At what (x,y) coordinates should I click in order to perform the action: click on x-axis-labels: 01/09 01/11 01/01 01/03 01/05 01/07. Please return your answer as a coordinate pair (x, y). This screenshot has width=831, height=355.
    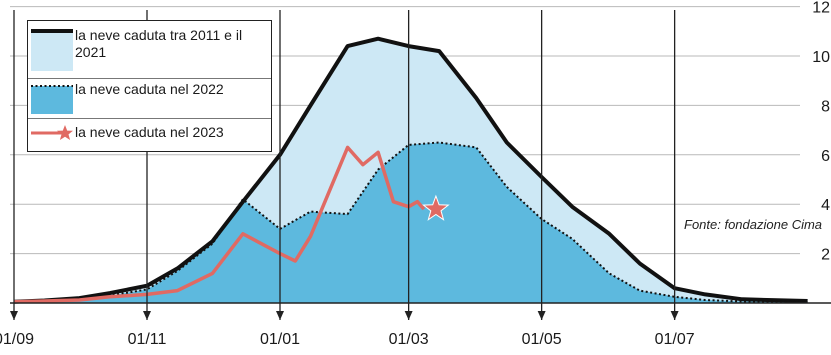
    Looking at the image, I should click on (347, 339).